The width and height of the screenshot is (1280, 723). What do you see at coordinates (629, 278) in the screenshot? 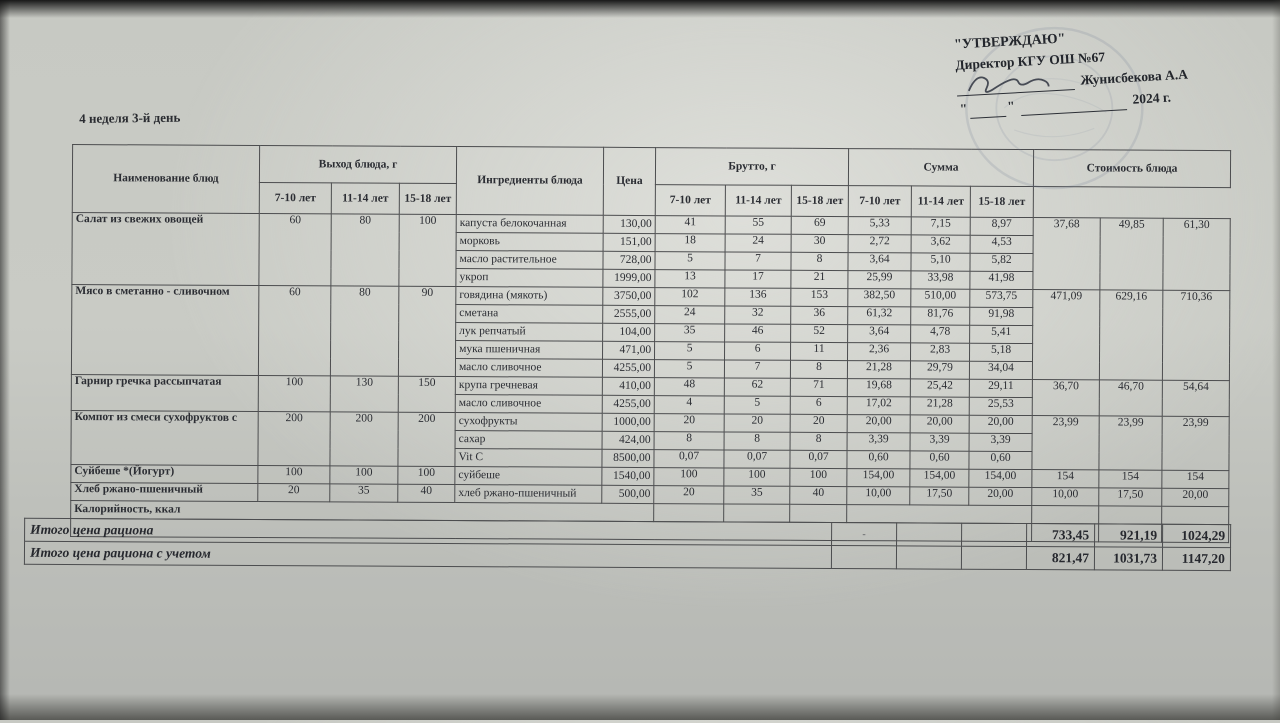
I see `price-value: 1999,00` at bounding box center [629, 278].